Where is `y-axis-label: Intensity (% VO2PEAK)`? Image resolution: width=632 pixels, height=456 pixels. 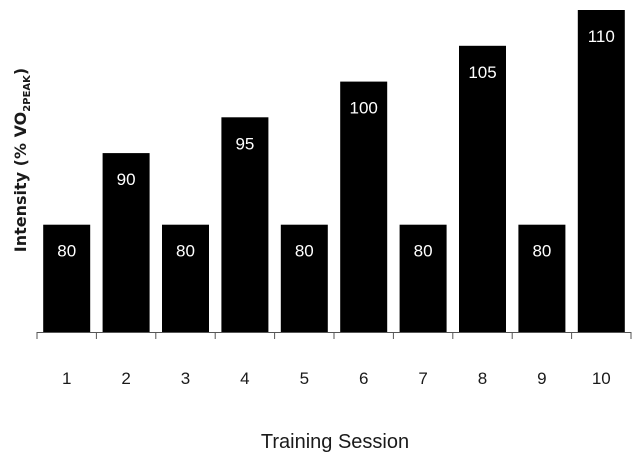 y-axis-label: Intensity (% VO2PEAK) is located at coordinates (22, 160).